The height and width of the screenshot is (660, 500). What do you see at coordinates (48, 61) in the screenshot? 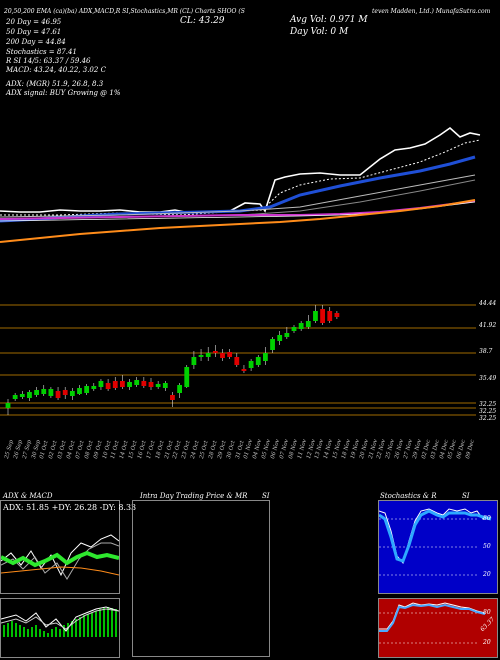
I see `rsi-label: R SI 14/5: 63.37 / 59.46` at bounding box center [48, 61].